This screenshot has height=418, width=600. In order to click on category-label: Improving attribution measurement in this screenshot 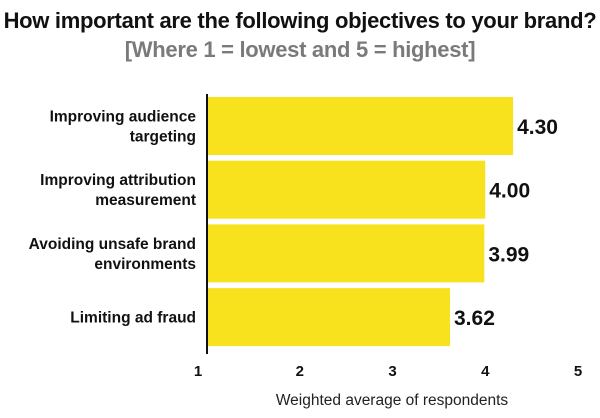, I will do `click(118, 190)`.